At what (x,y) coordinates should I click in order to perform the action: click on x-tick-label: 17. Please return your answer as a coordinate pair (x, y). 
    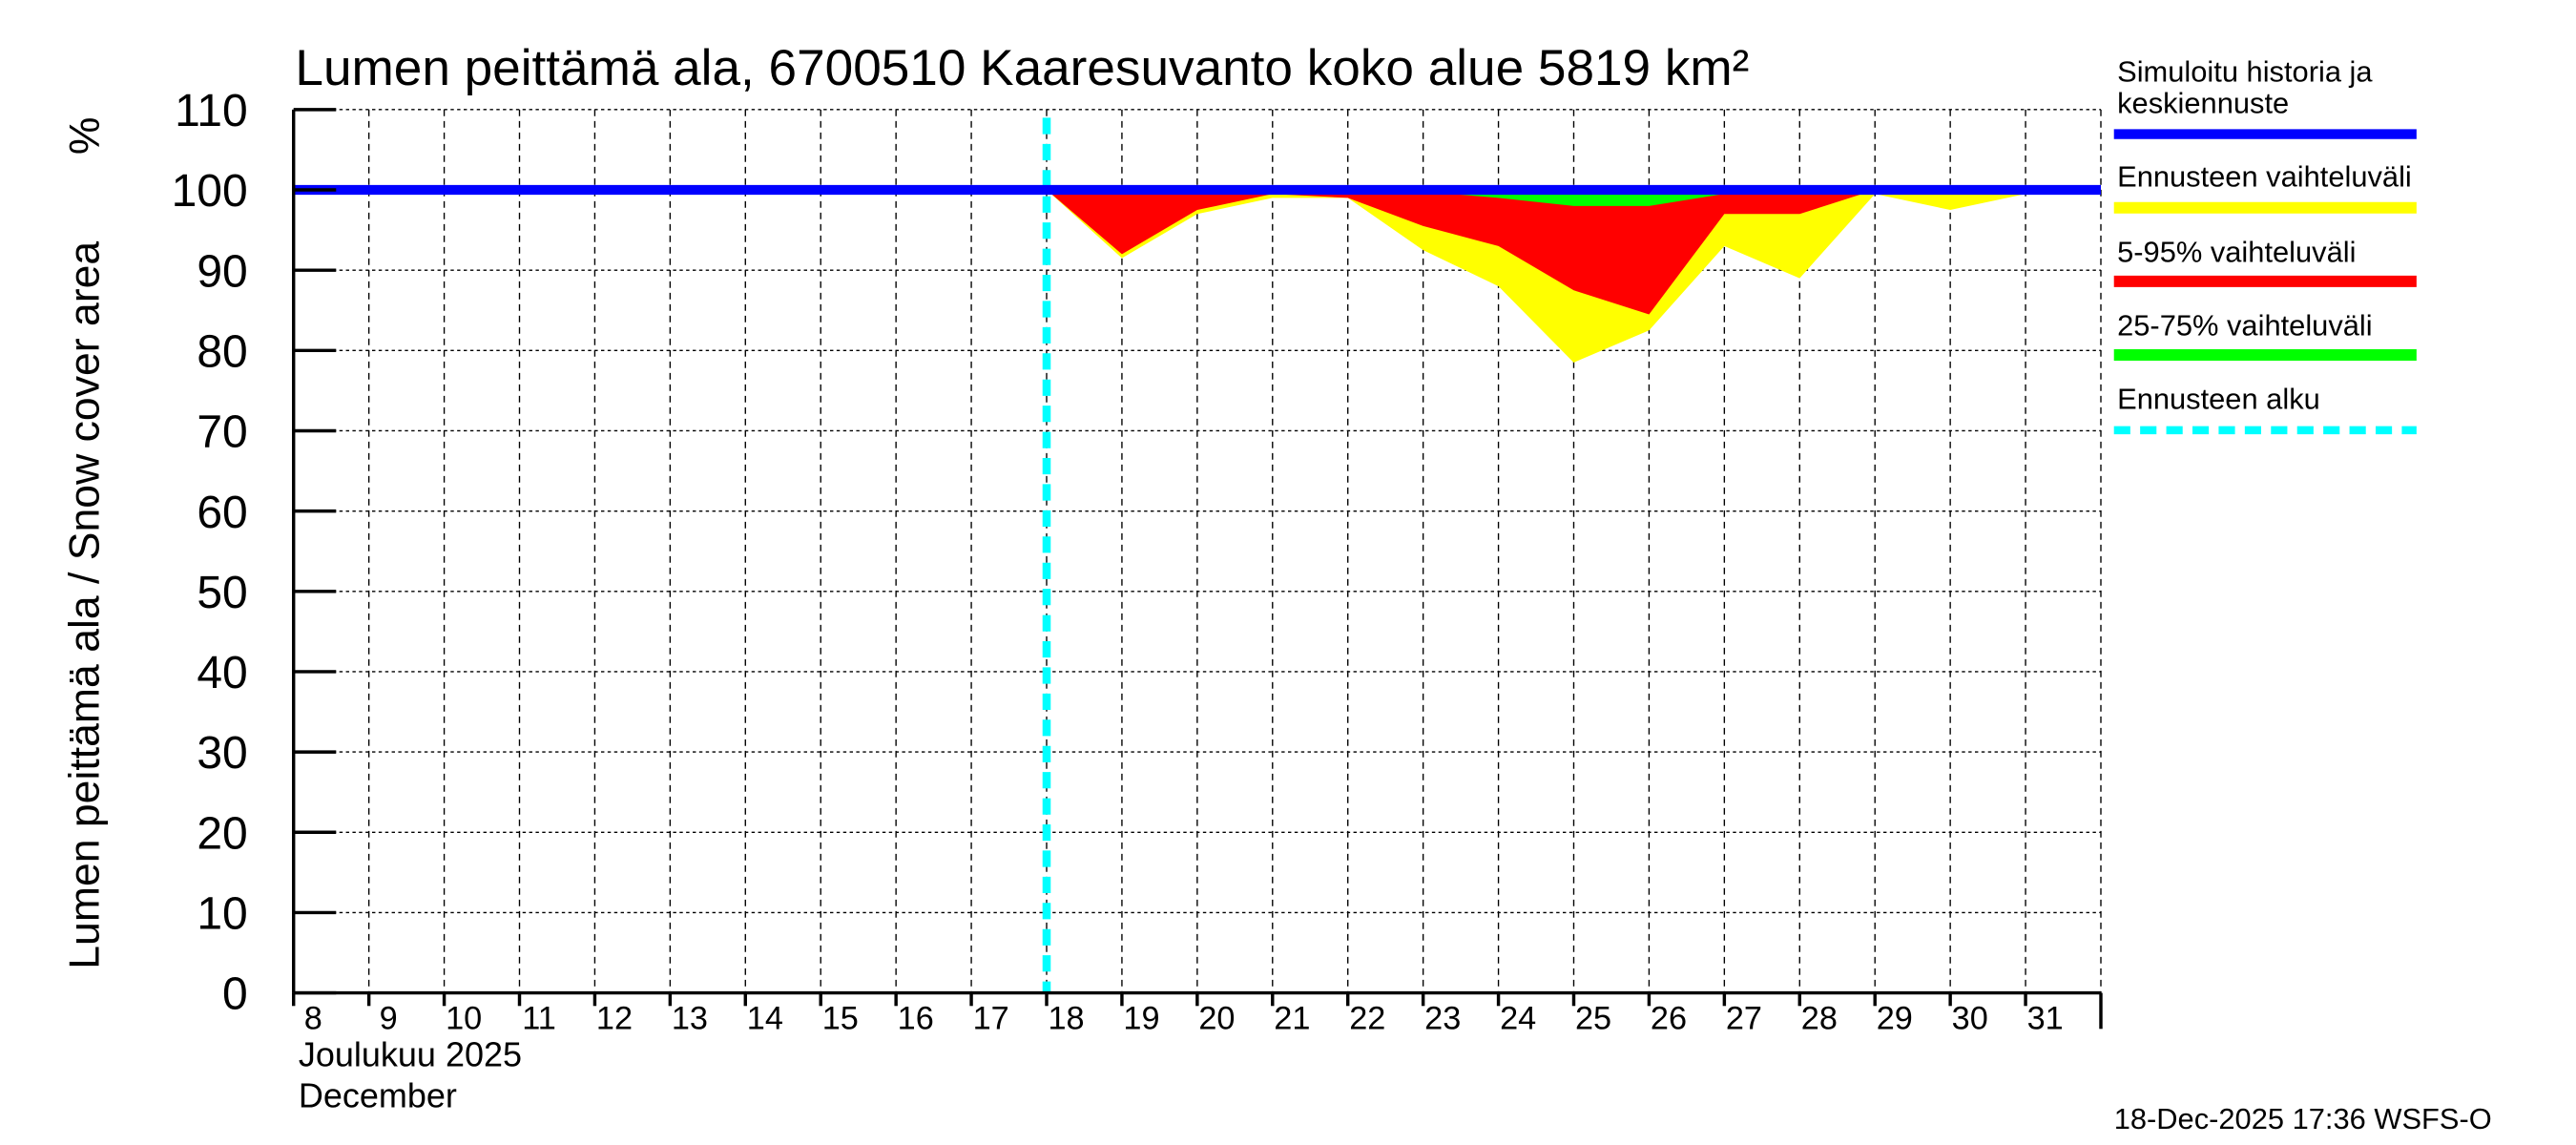
    Looking at the image, I should click on (991, 1018).